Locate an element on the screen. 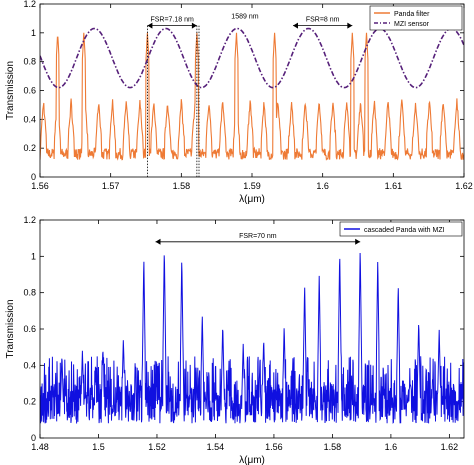  legend-label: cascaded Panda with MZI is located at coordinates (404, 230).